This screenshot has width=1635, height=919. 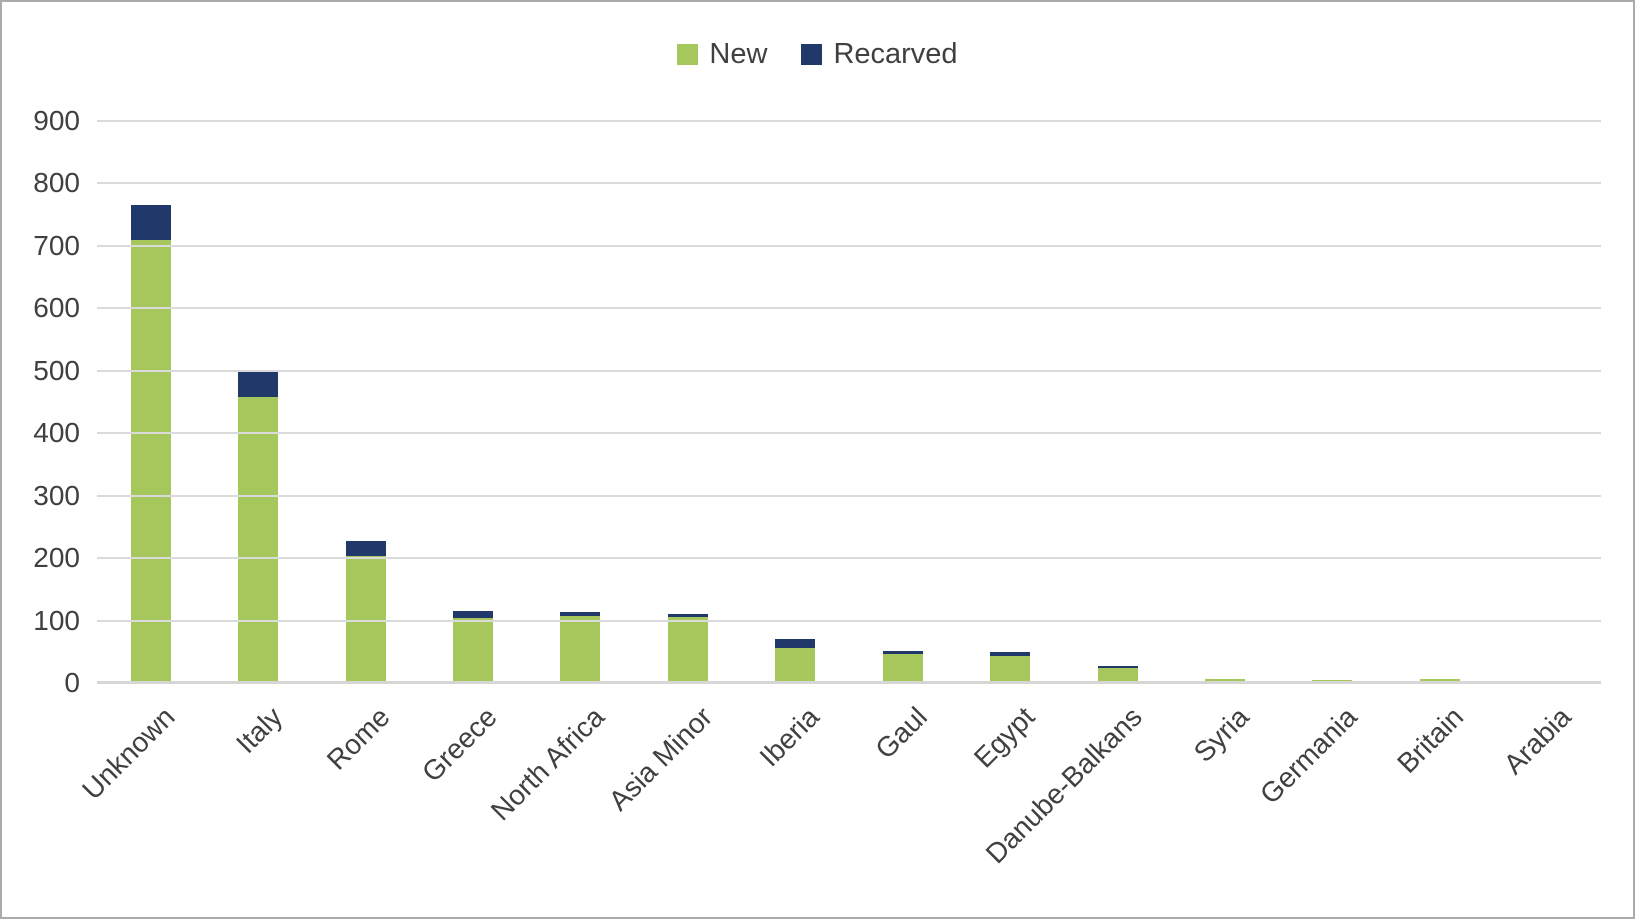 I want to click on bar-segment-recarved-rome, so click(x=365, y=548).